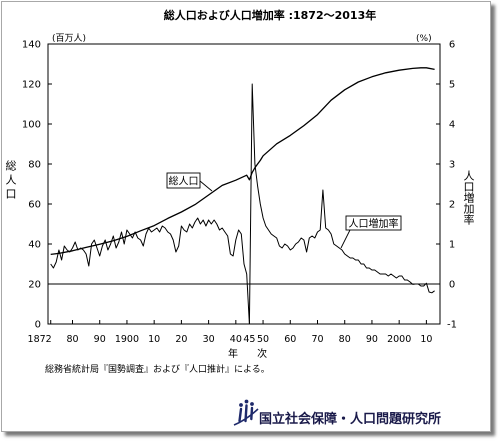  What do you see at coordinates (251, 353) in the screenshot?
I see `x-axis-title: 年 次` at bounding box center [251, 353].